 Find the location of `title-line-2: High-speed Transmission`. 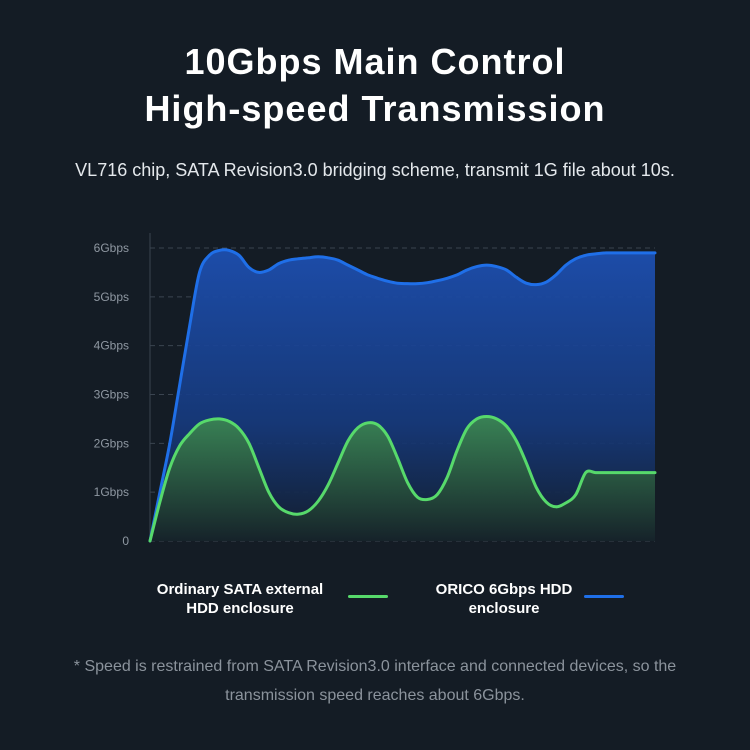

title-line-2: High-speed Transmission is located at coordinates (375, 108).